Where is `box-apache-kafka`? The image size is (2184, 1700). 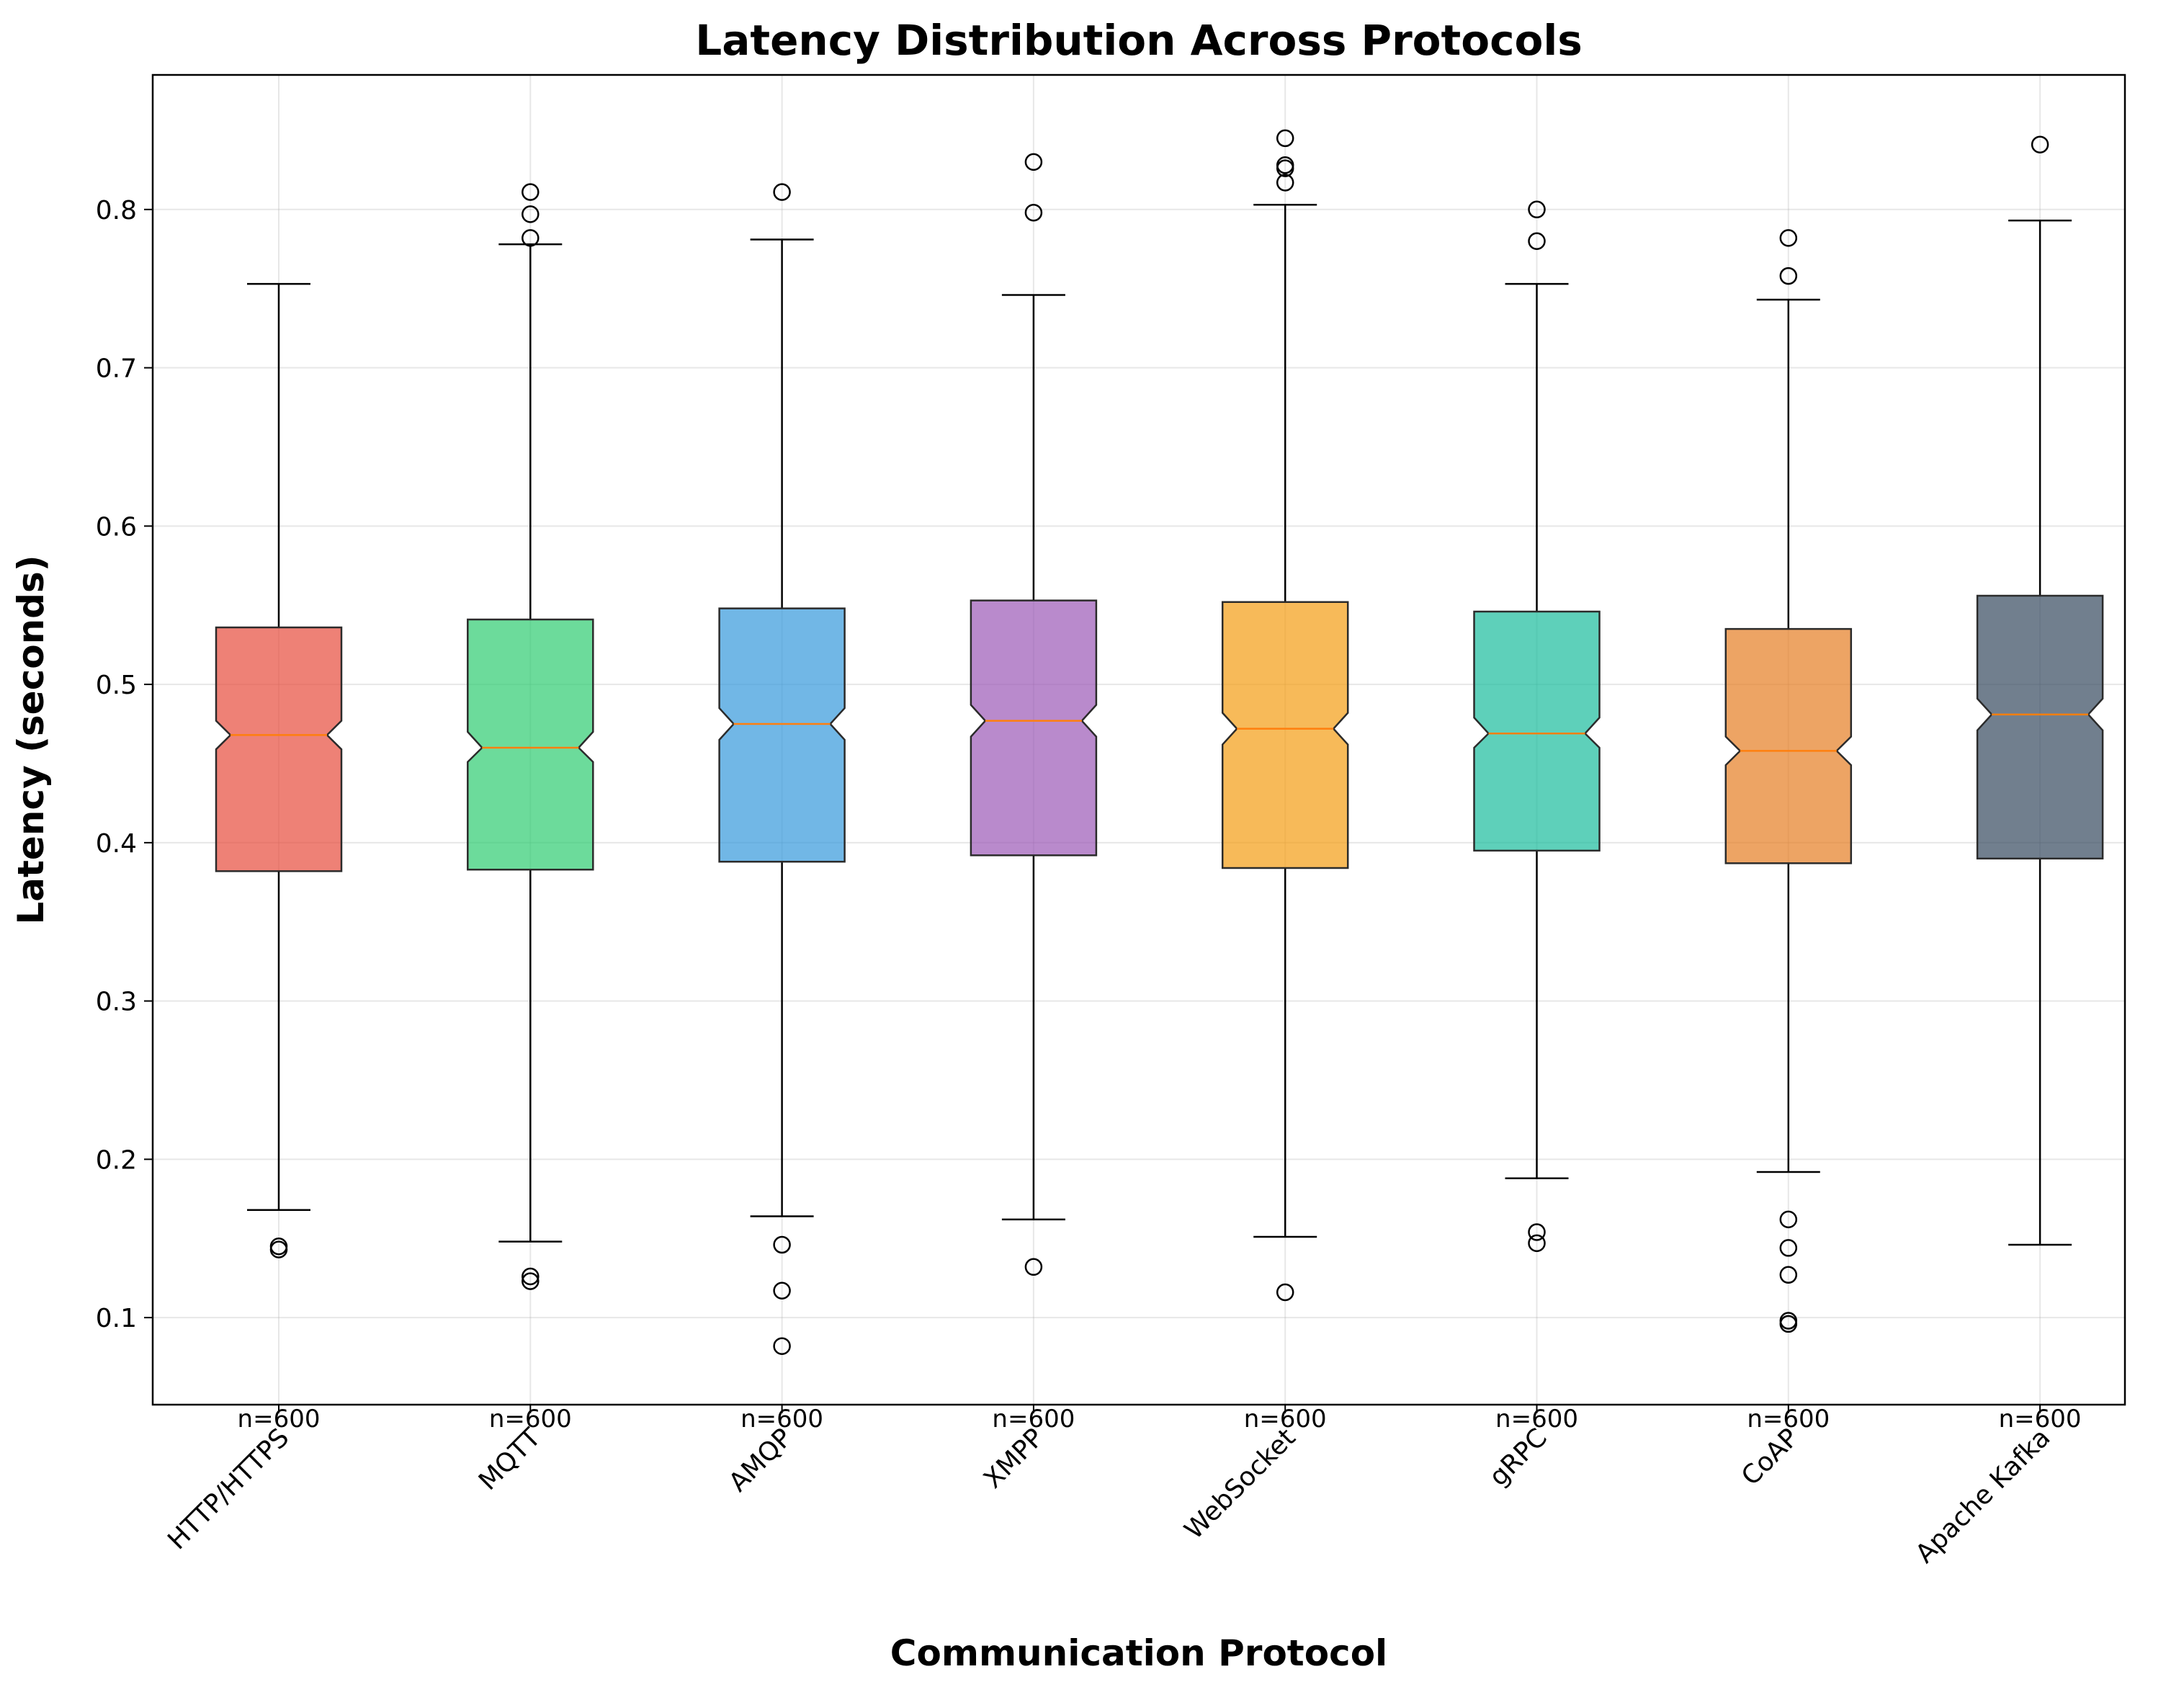
box-apache-kafka is located at coordinates (2040, 690).